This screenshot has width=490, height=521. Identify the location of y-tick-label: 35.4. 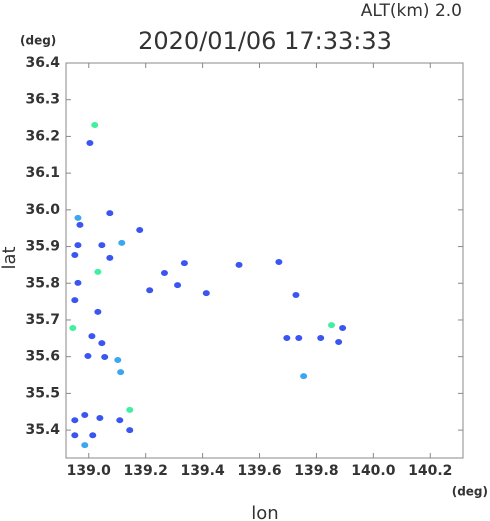
(42, 430).